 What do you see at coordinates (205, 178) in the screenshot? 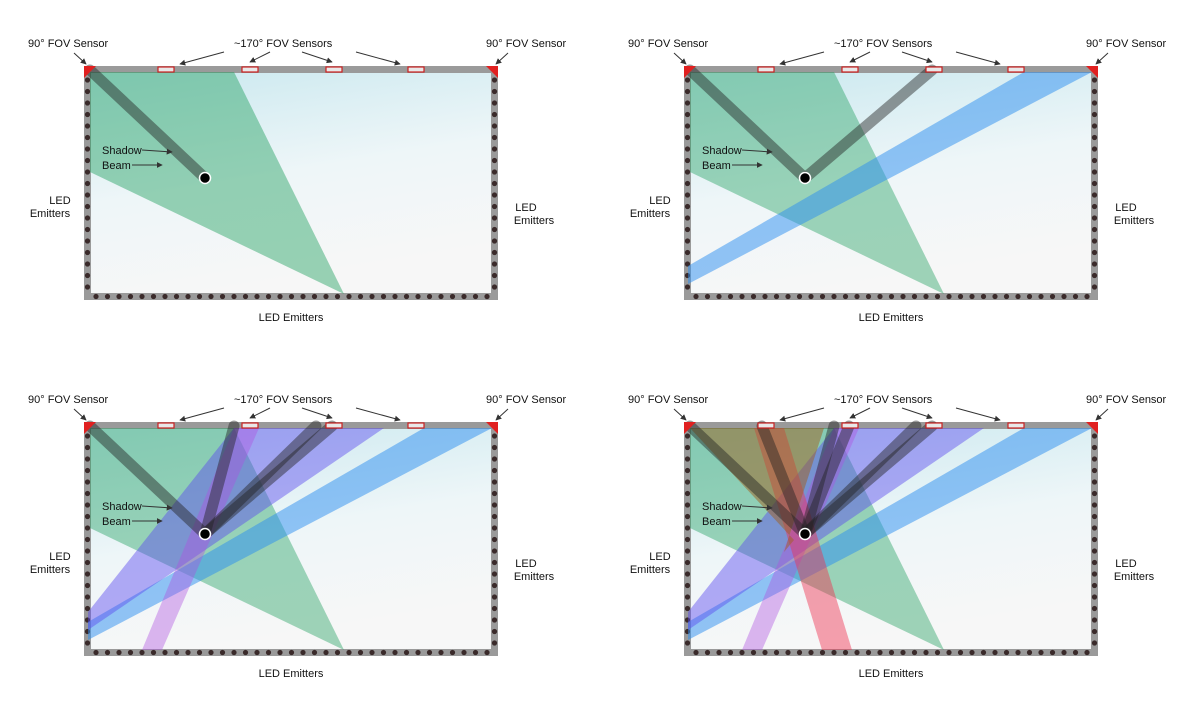
I see `touch-point` at bounding box center [205, 178].